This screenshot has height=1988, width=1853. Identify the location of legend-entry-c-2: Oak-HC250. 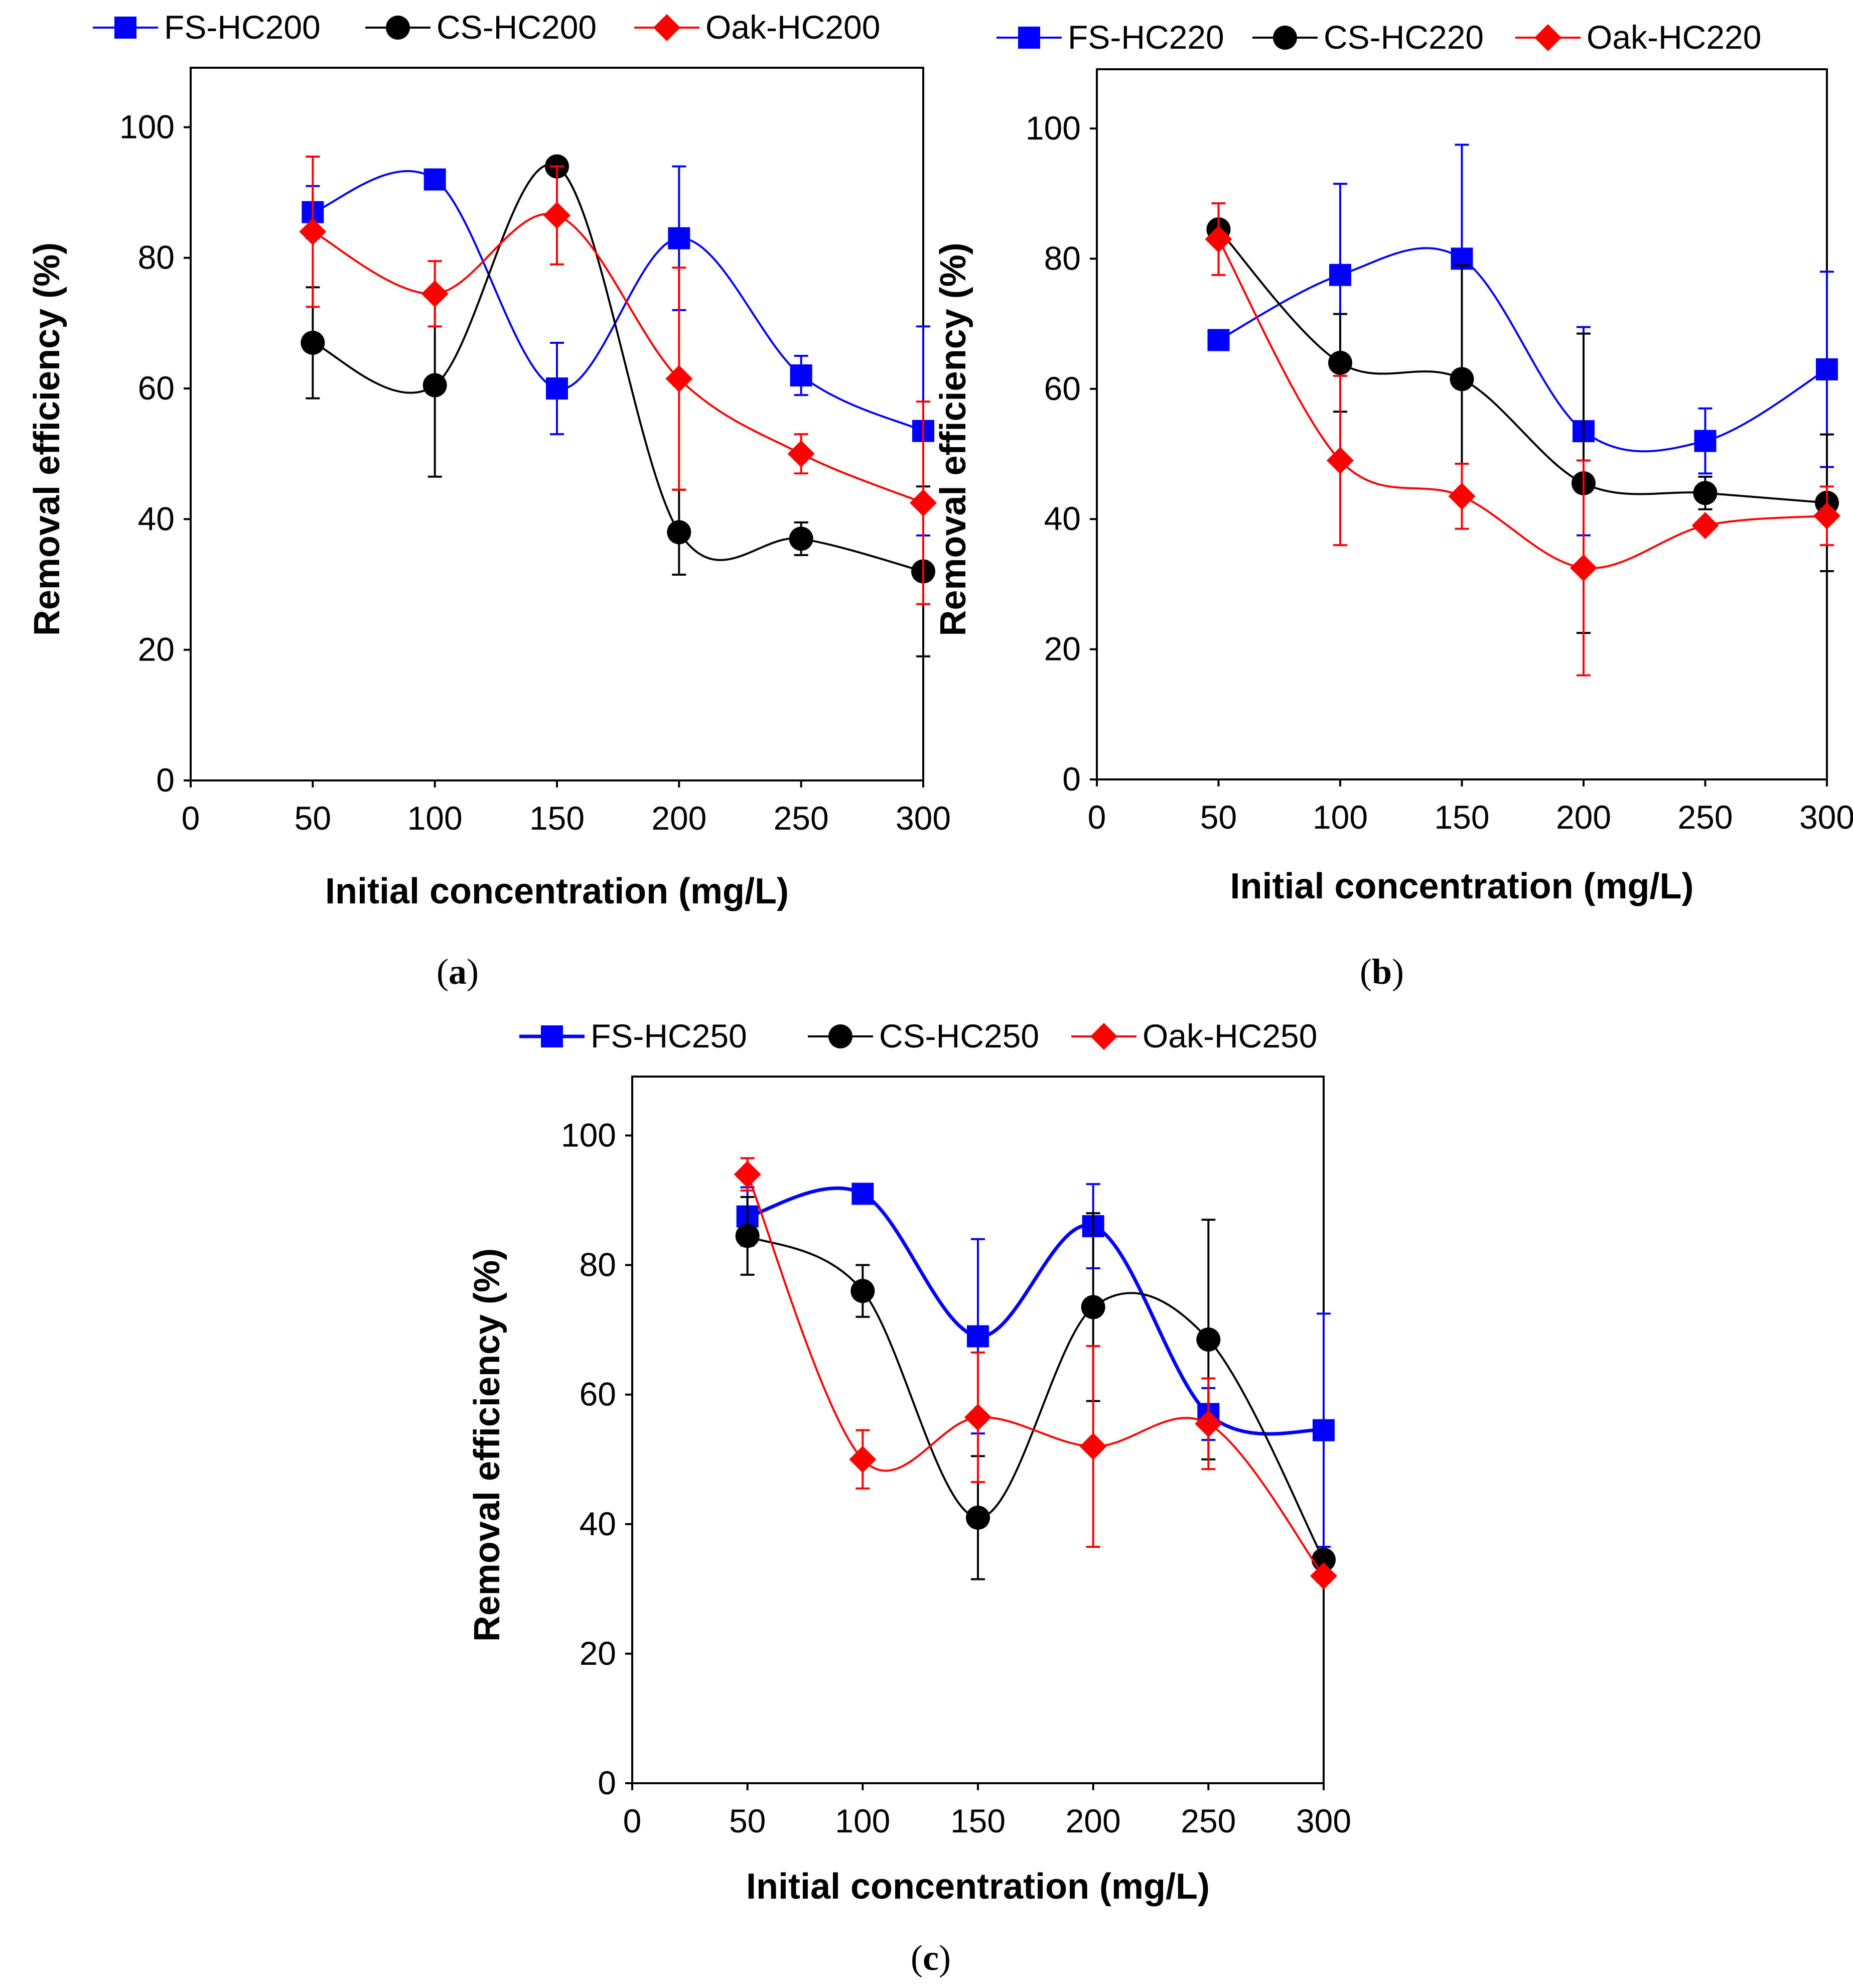
(1194, 1036).